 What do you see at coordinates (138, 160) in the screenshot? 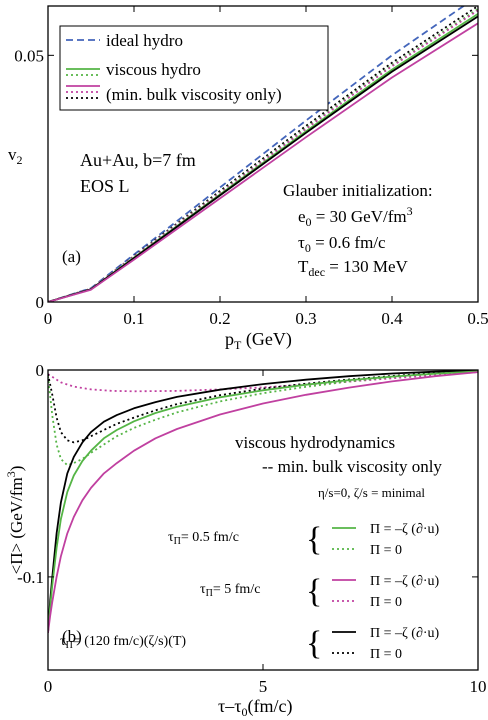
I see `annotation-system: Au+Au, b=7 fm` at bounding box center [138, 160].